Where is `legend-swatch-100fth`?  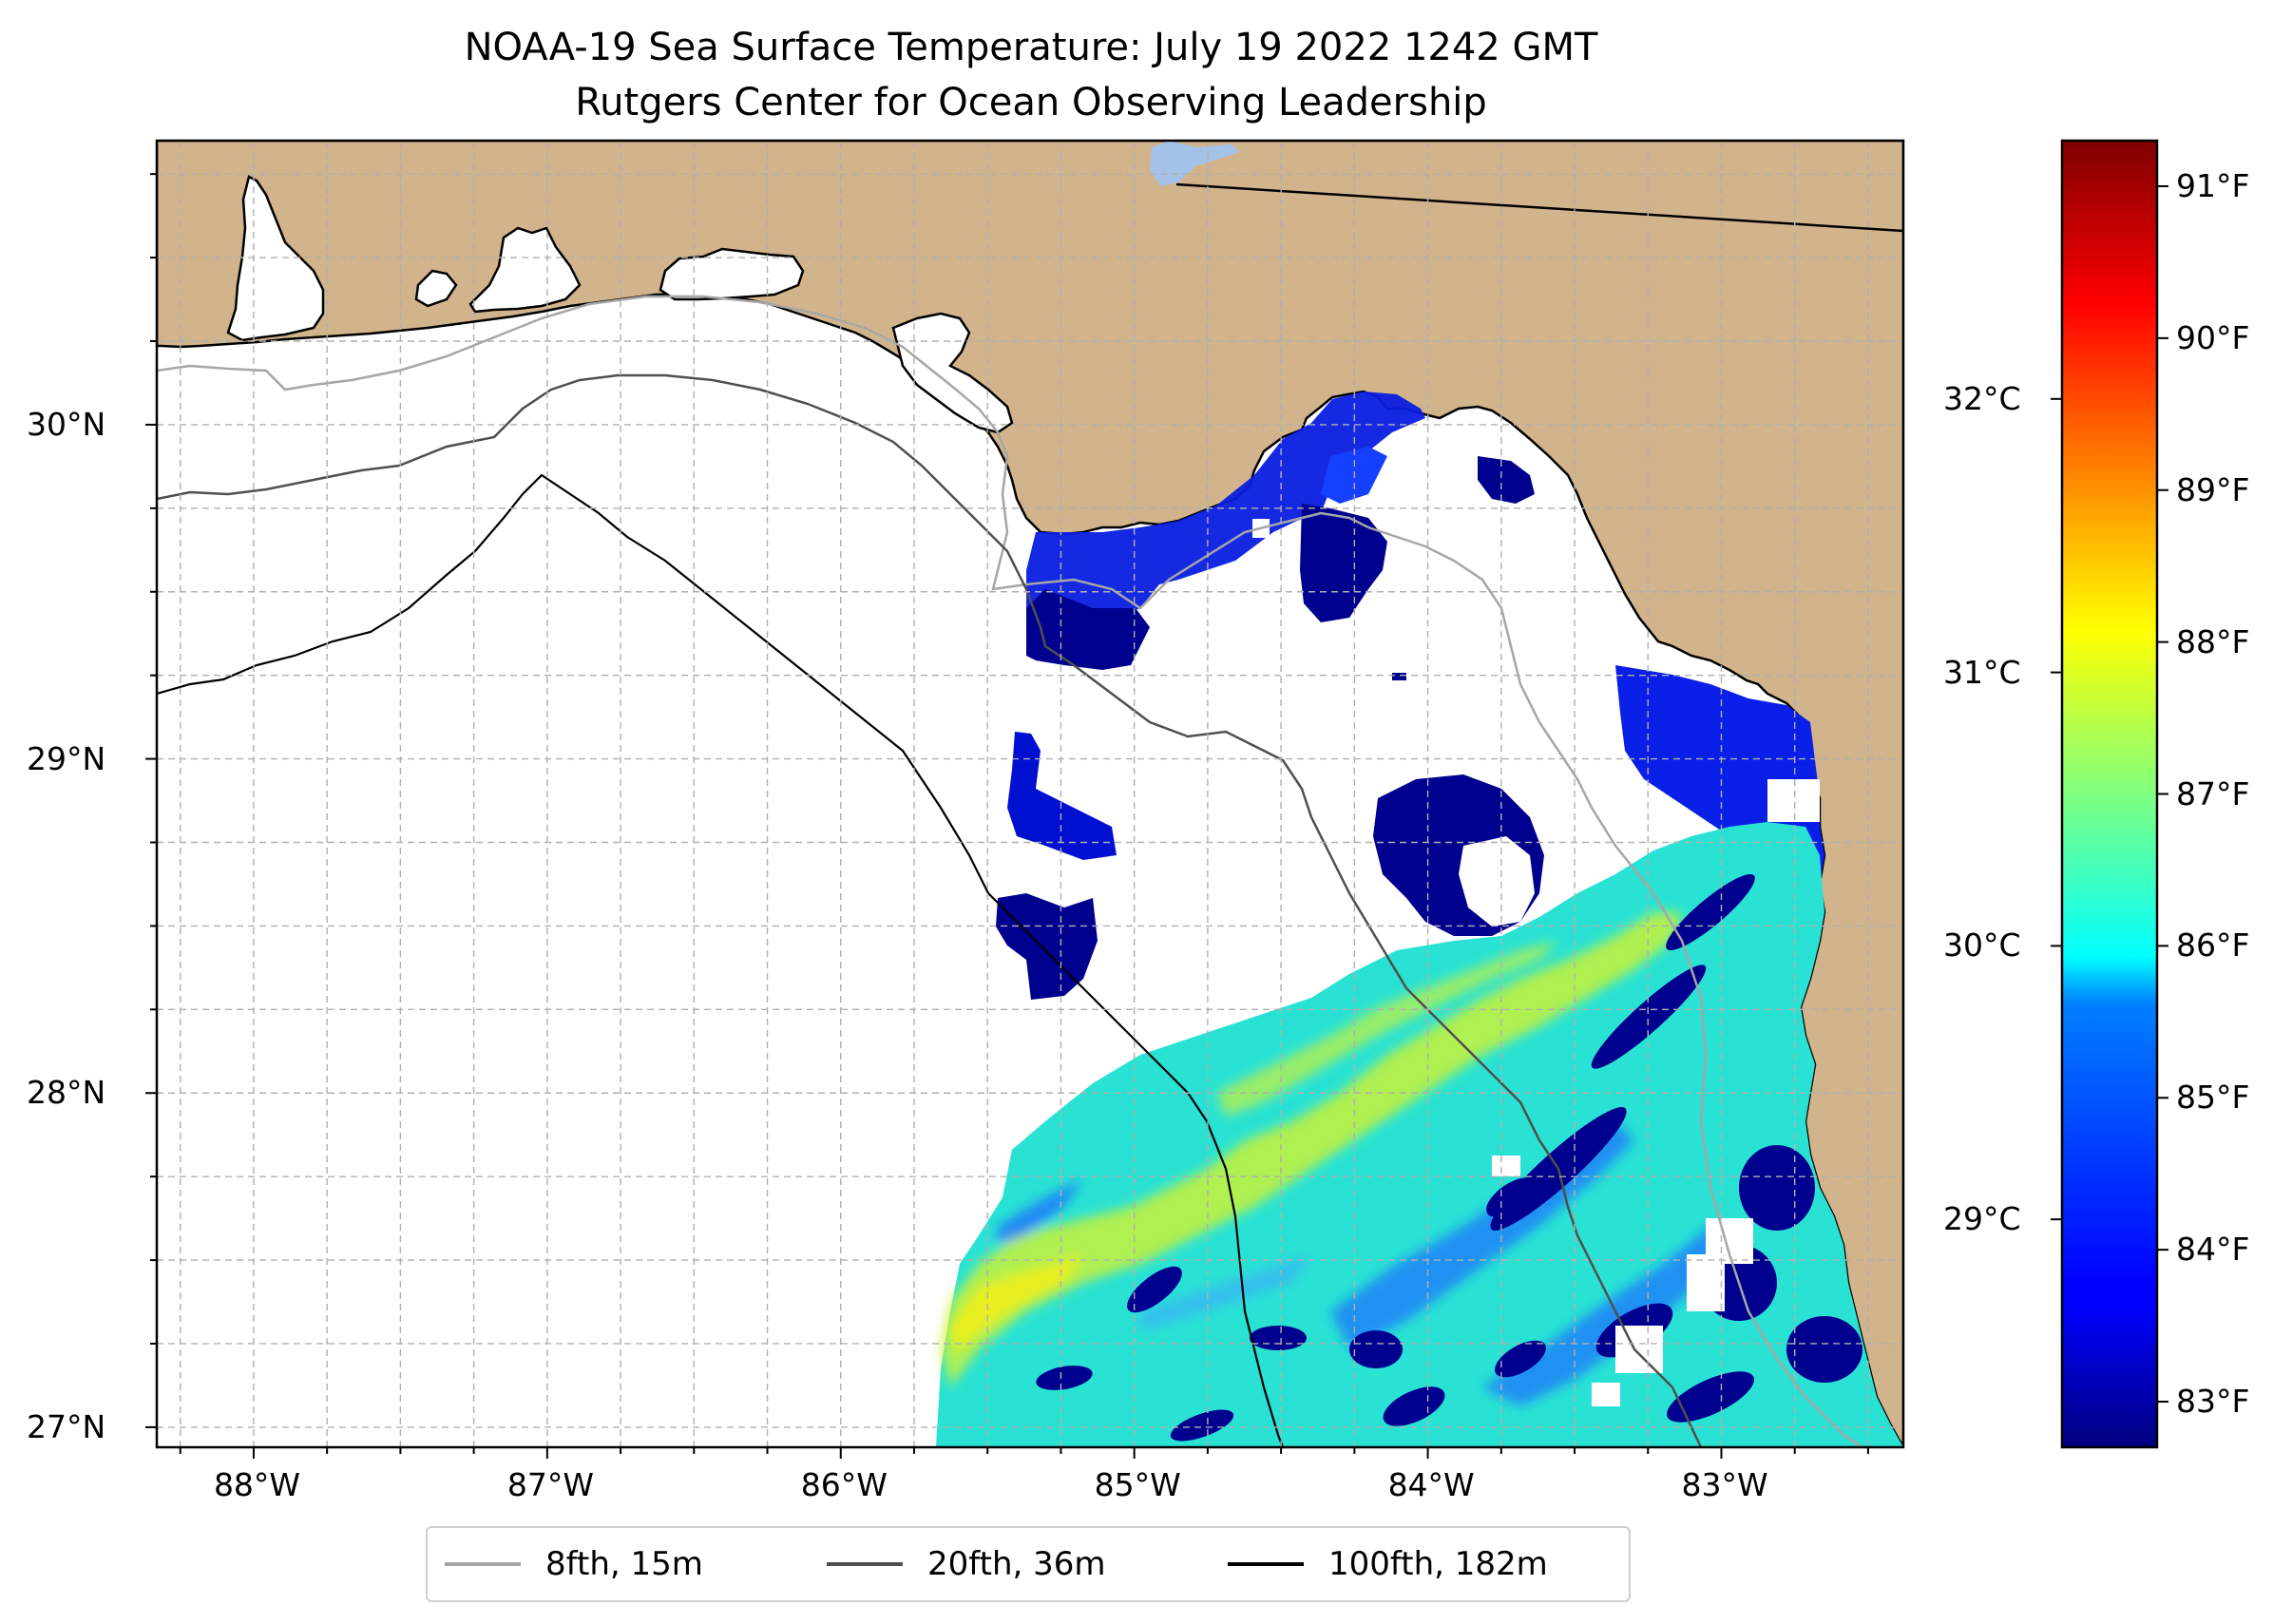 legend-swatch-100fth is located at coordinates (1266, 1564).